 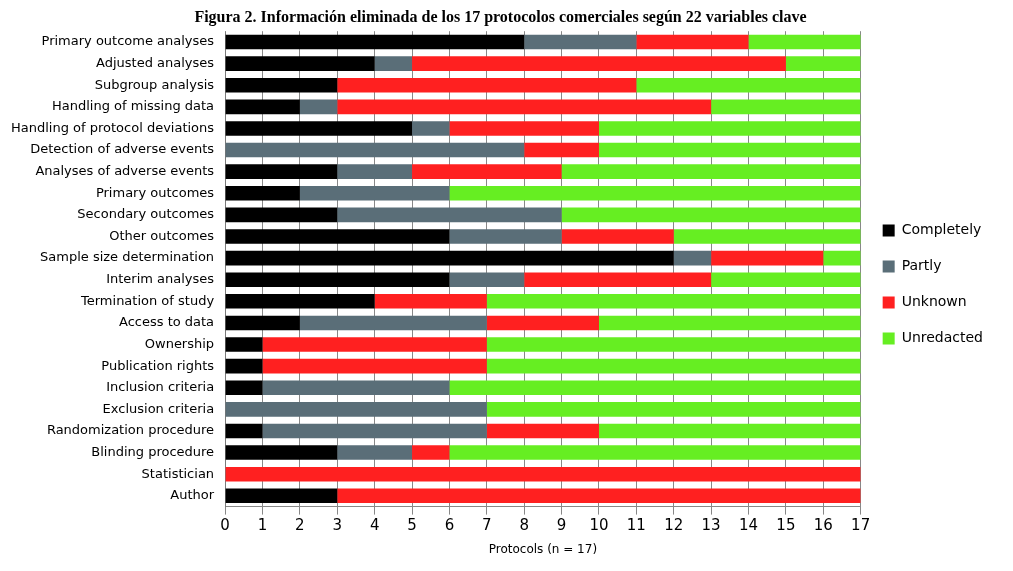 What do you see at coordinates (160, 279) in the screenshot?
I see `y-tick-label: Interim analyses` at bounding box center [160, 279].